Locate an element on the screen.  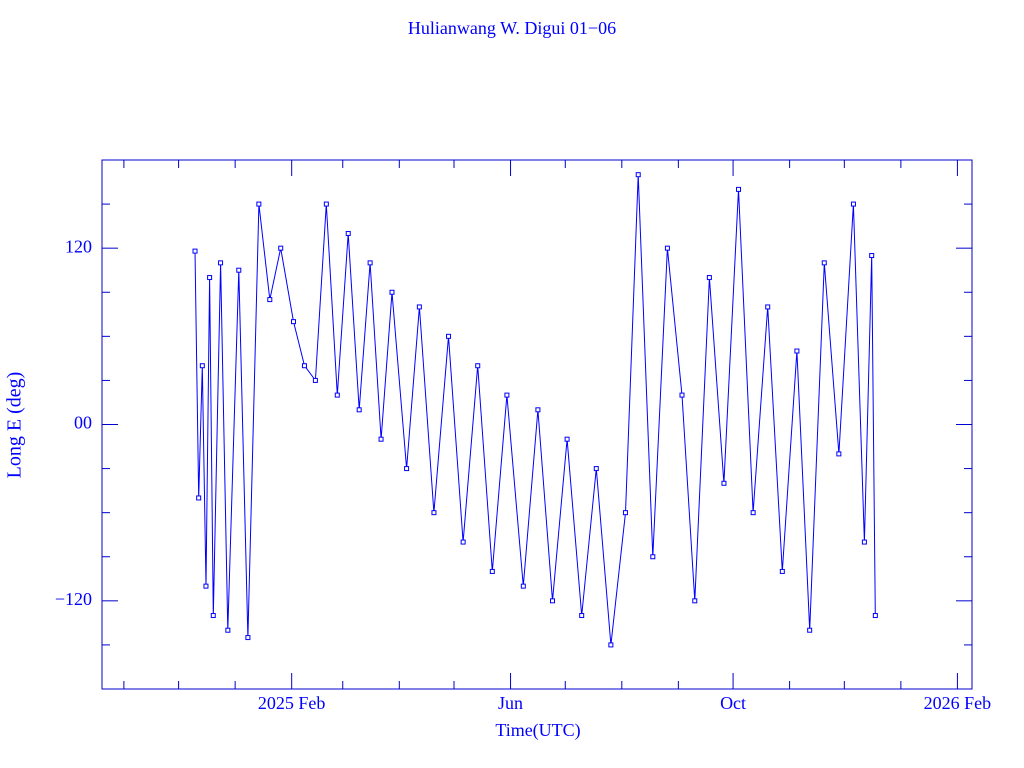
y-tick-label: −120 is located at coordinates (73, 599).